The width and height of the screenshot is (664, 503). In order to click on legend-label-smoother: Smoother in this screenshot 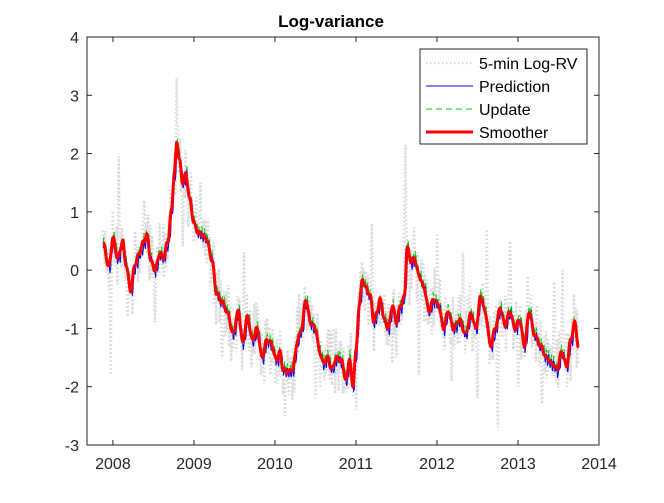, I will do `click(514, 133)`.